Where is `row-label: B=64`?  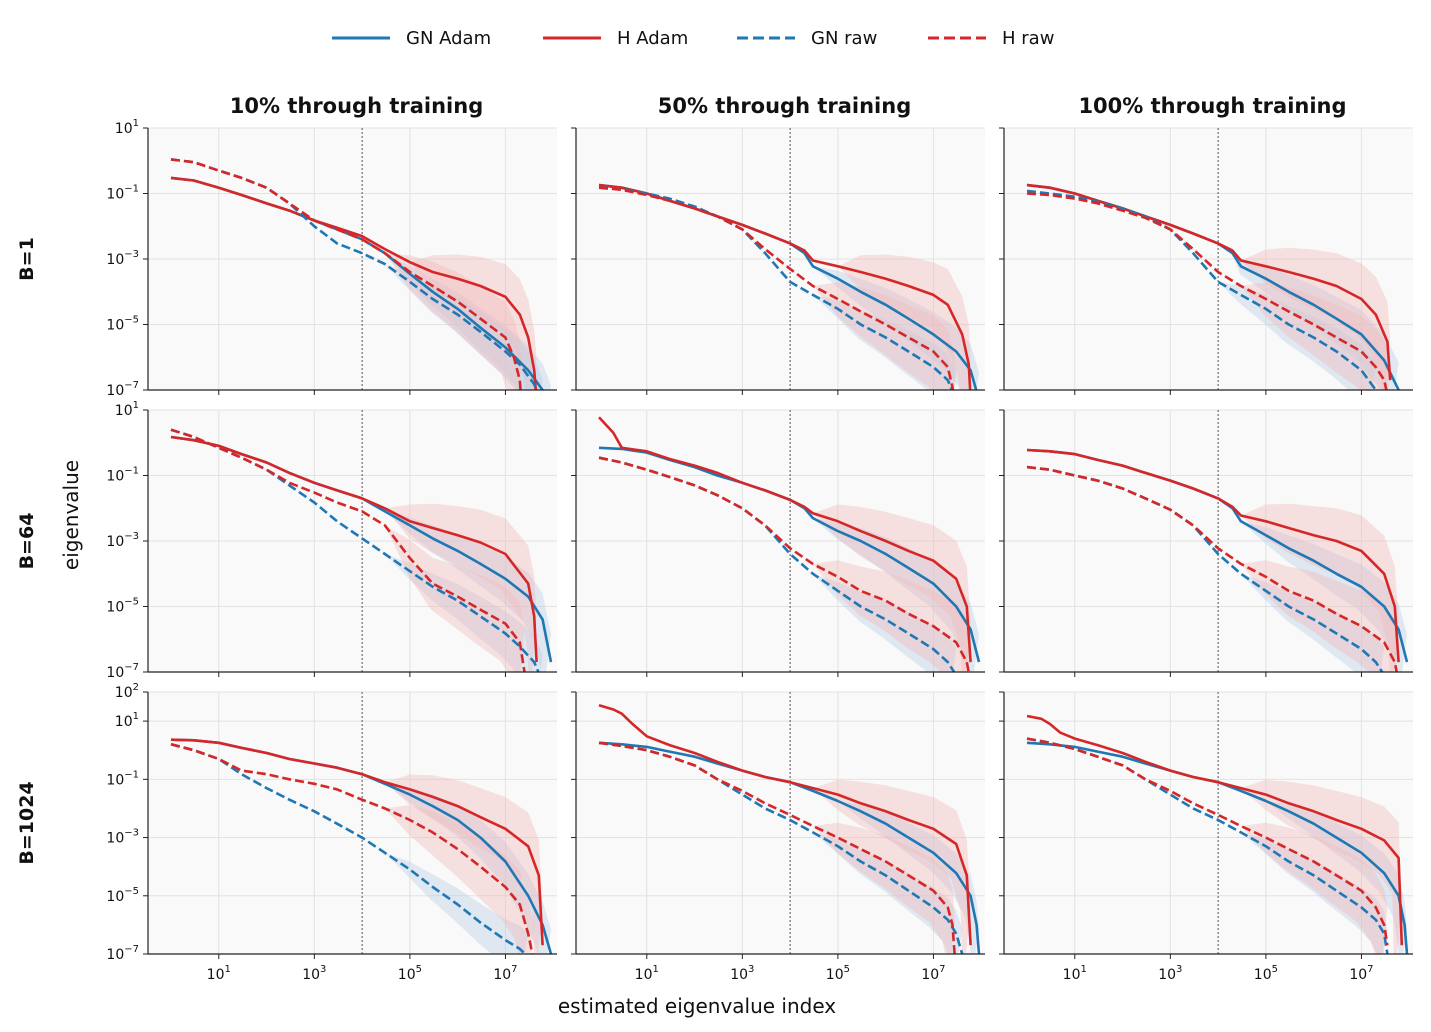 row-label: B=64 is located at coordinates (27, 541).